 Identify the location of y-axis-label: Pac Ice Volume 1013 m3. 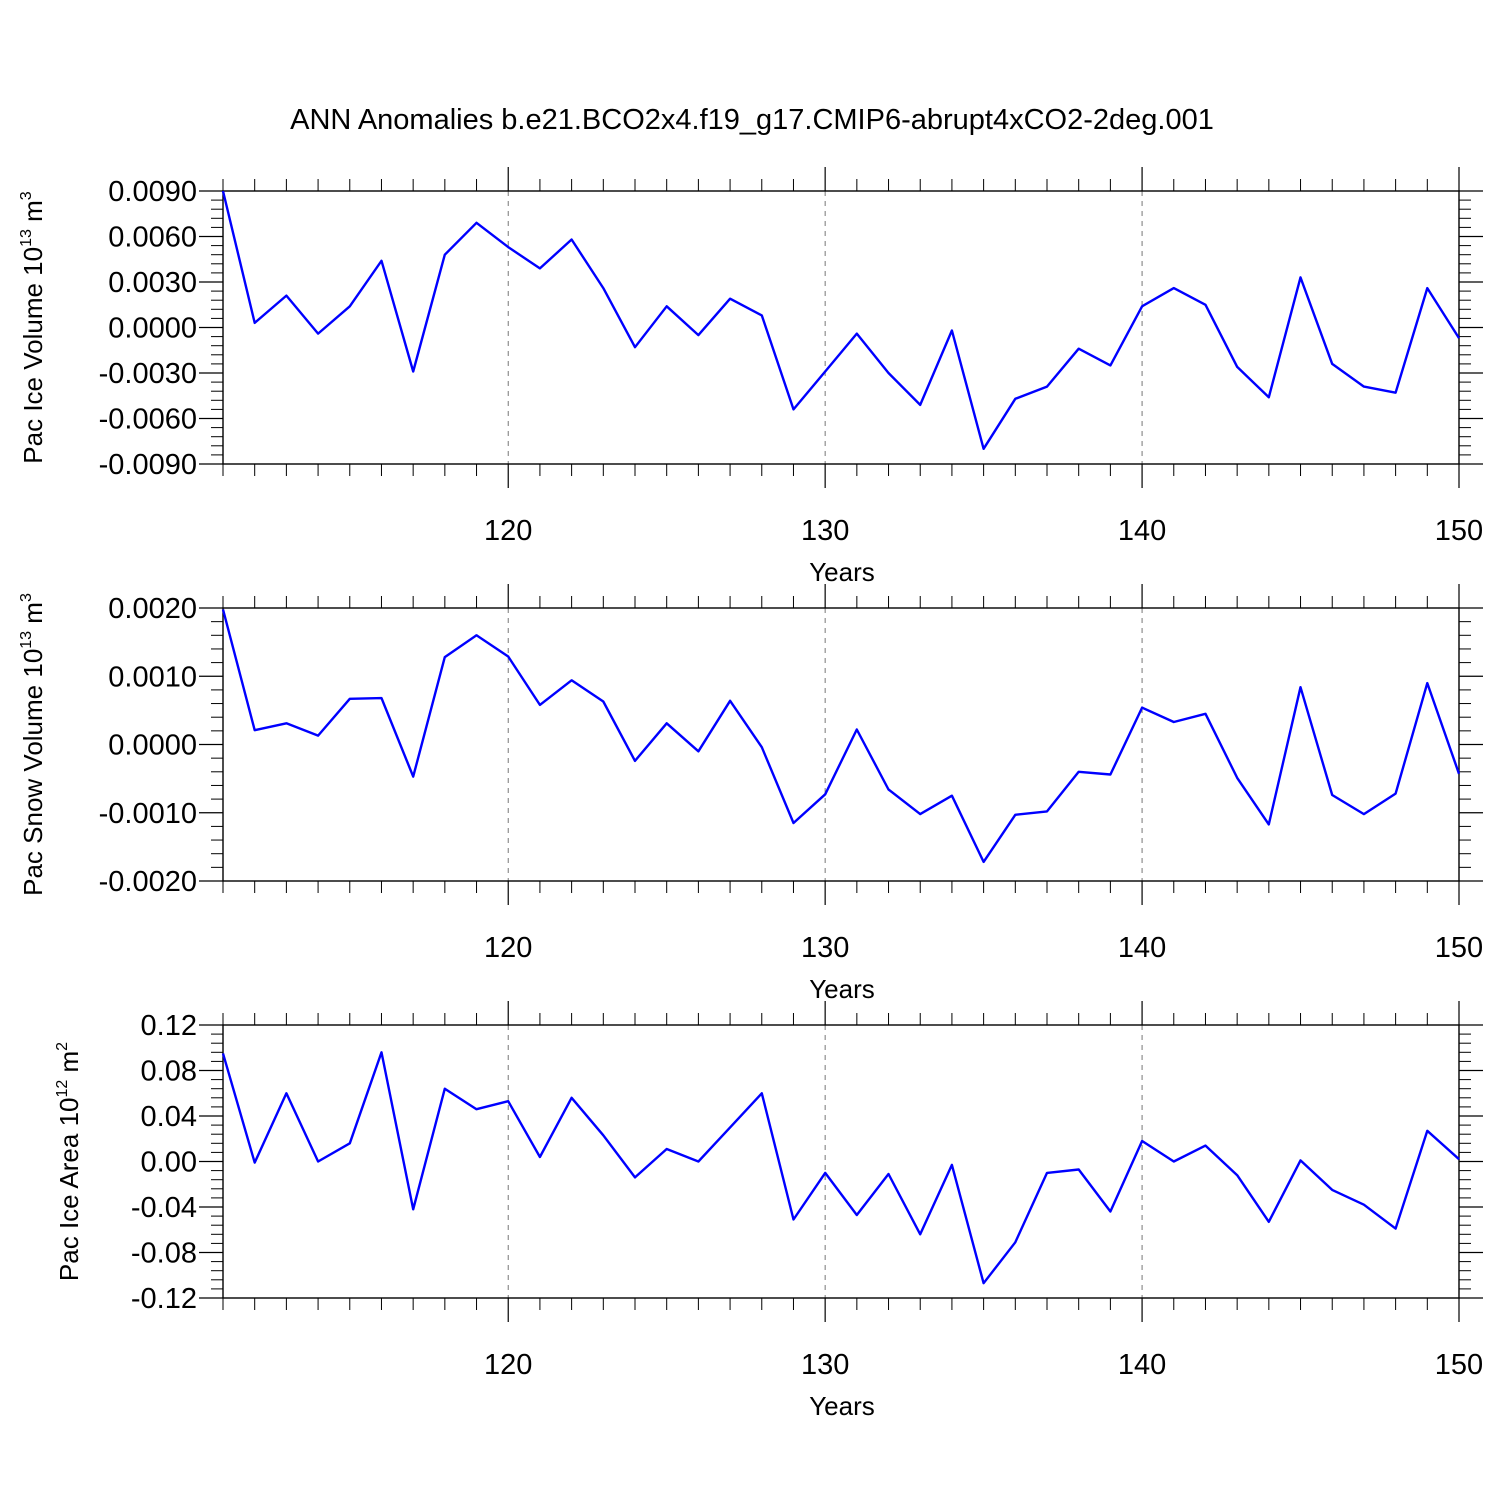
(33, 327).